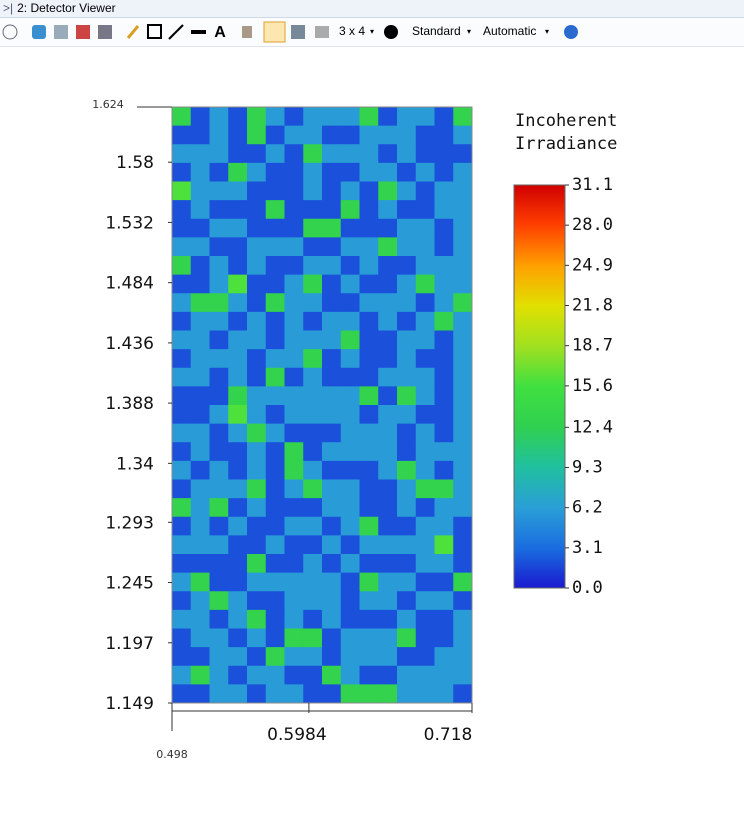  I want to click on layout-menu: 3 x 4, so click(352, 31).